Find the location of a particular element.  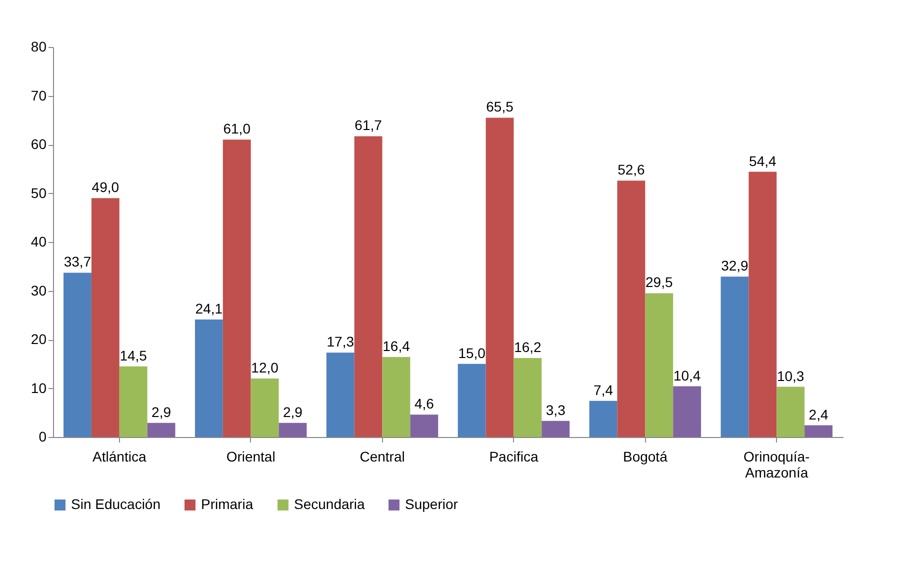

data-label: 61,0 is located at coordinates (237, 128).